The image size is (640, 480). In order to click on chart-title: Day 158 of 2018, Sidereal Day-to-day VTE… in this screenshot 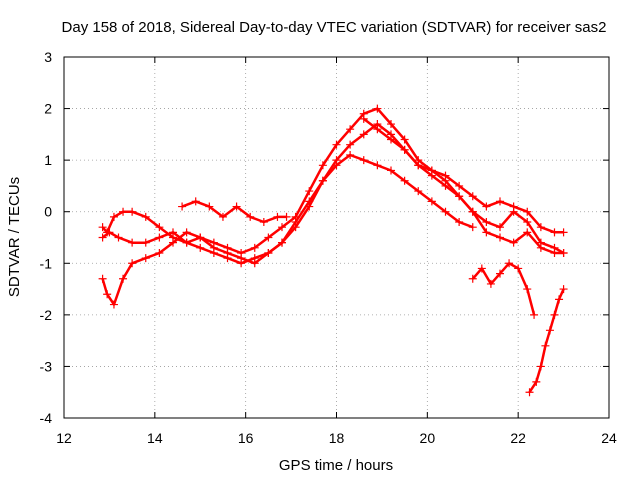, I will do `click(334, 27)`.